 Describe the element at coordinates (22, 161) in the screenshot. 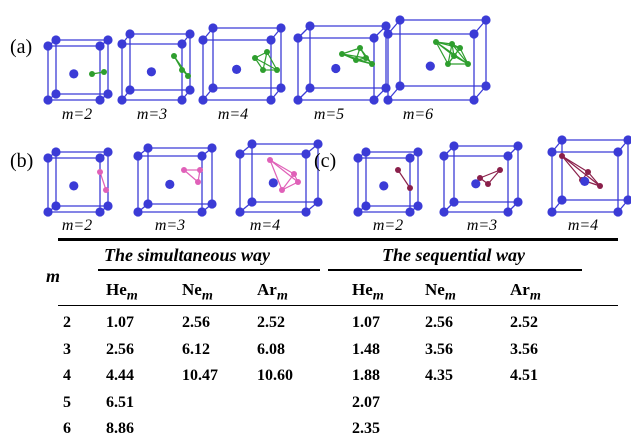

I see `panel-b-label: (b)` at that location.